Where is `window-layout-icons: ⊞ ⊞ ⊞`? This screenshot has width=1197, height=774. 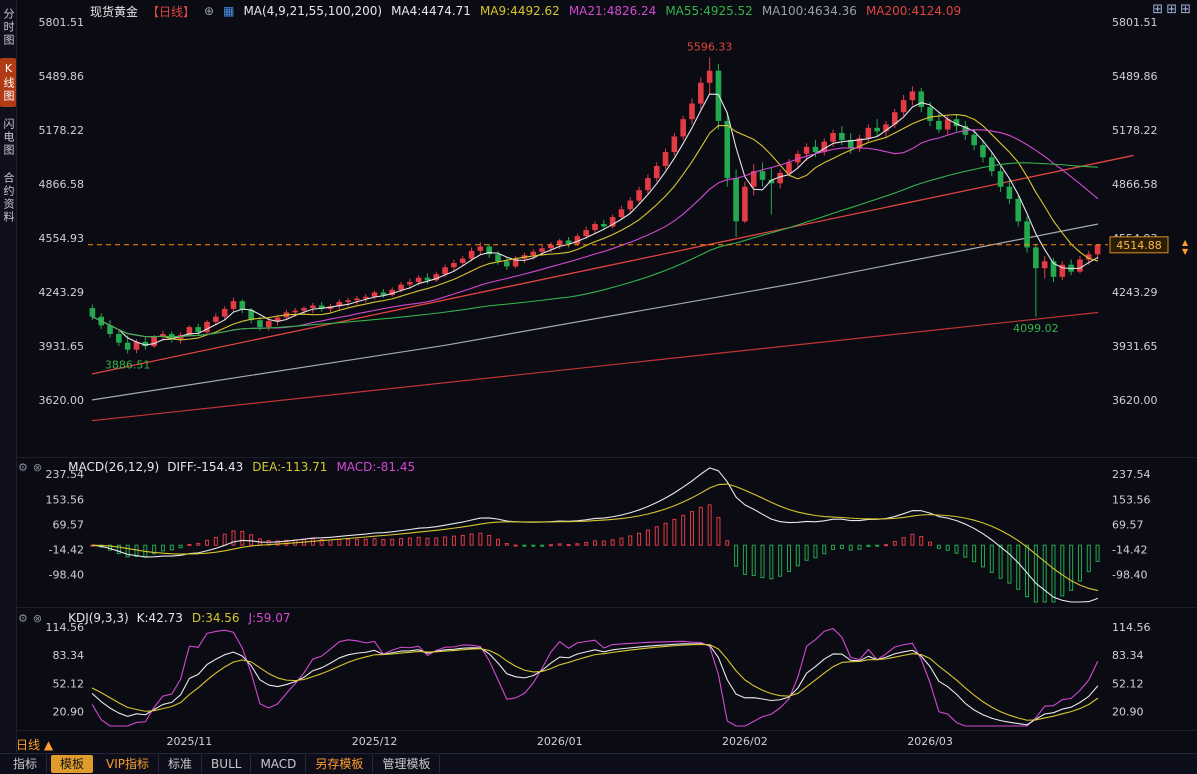
window-layout-icons: ⊞ ⊞ ⊞ is located at coordinates (1171, 10).